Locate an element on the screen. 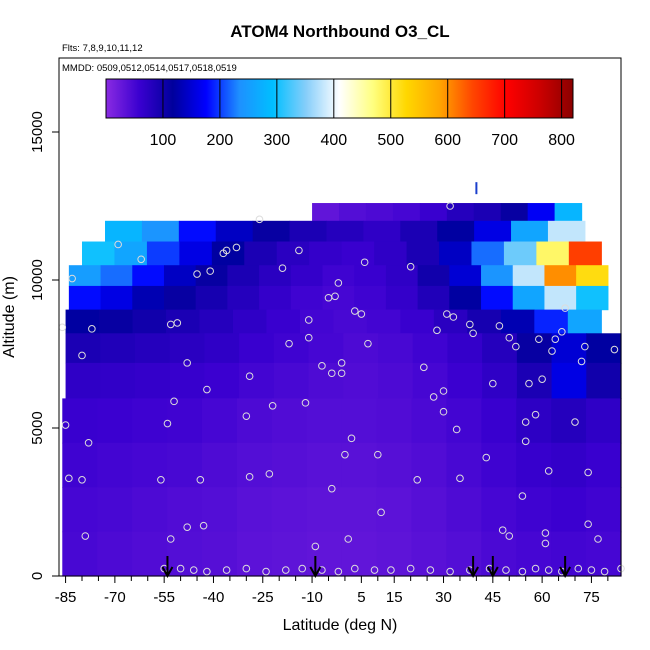 The width and height of the screenshot is (650, 650). colorbar-tick-label: 400 is located at coordinates (333, 140).